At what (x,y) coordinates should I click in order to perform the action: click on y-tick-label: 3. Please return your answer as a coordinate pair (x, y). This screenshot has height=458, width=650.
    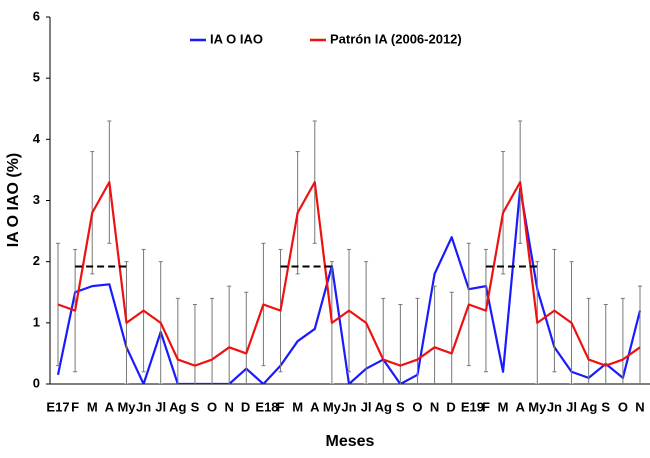
    Looking at the image, I should click on (36, 199).